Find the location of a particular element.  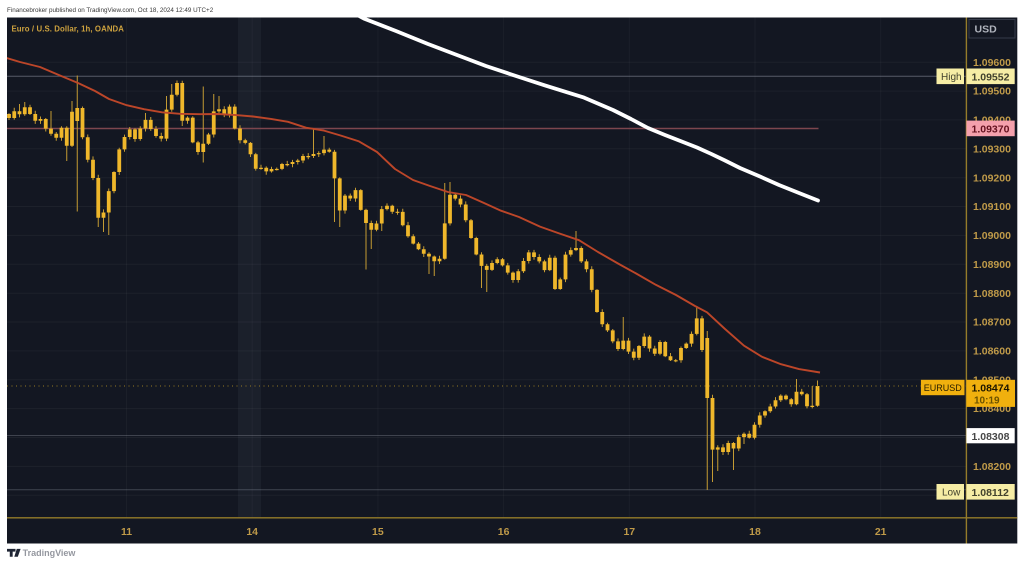

svg-text: 1.09100 is located at coordinates (992, 207).